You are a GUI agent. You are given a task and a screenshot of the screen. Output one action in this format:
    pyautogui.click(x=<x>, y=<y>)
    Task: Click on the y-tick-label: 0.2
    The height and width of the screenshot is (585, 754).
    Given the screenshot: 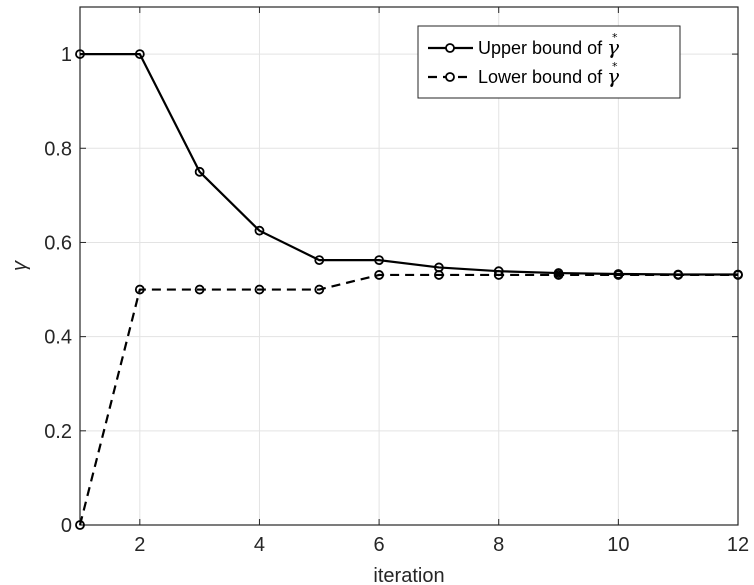 What is the action you would take?
    pyautogui.click(x=58, y=432)
    